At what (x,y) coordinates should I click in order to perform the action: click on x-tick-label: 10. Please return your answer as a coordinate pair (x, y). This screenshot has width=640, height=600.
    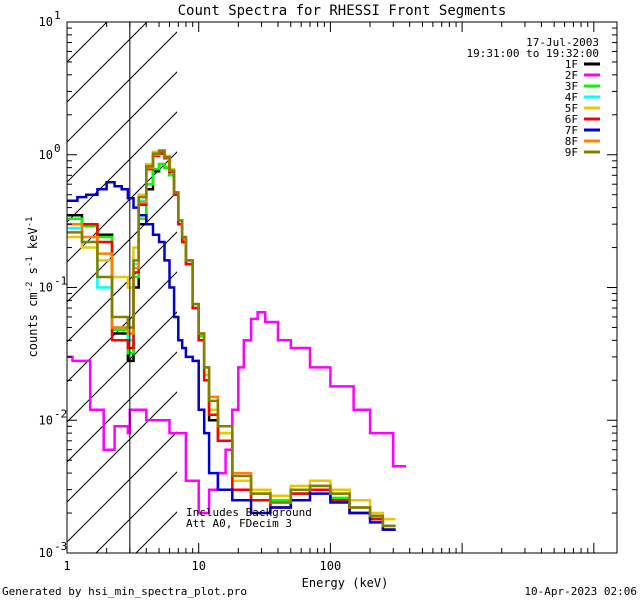
    Looking at the image, I should click on (198, 566).